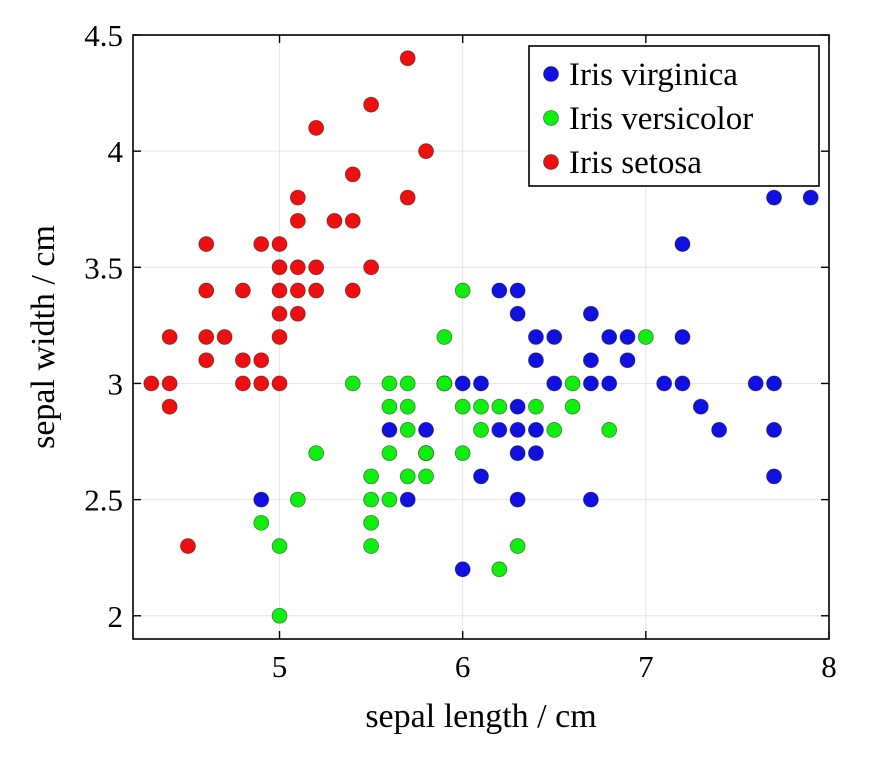 This screenshot has height=757, width=893. I want to click on y-tick-label: 2.5, so click(103, 500).